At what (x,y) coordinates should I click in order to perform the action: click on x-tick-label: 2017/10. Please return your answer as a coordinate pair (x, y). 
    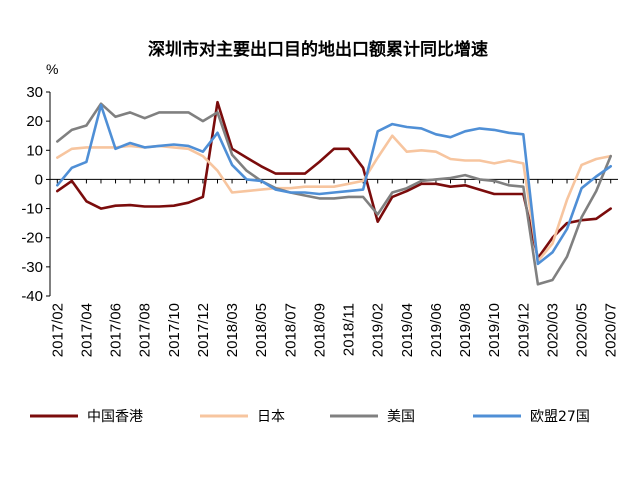
    Looking at the image, I should click on (174, 330).